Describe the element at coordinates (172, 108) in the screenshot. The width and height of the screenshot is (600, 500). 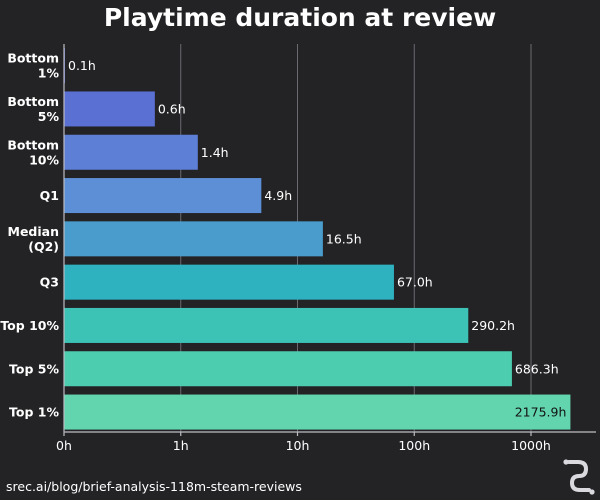
I see `bar-value-label: 0.6h` at that location.